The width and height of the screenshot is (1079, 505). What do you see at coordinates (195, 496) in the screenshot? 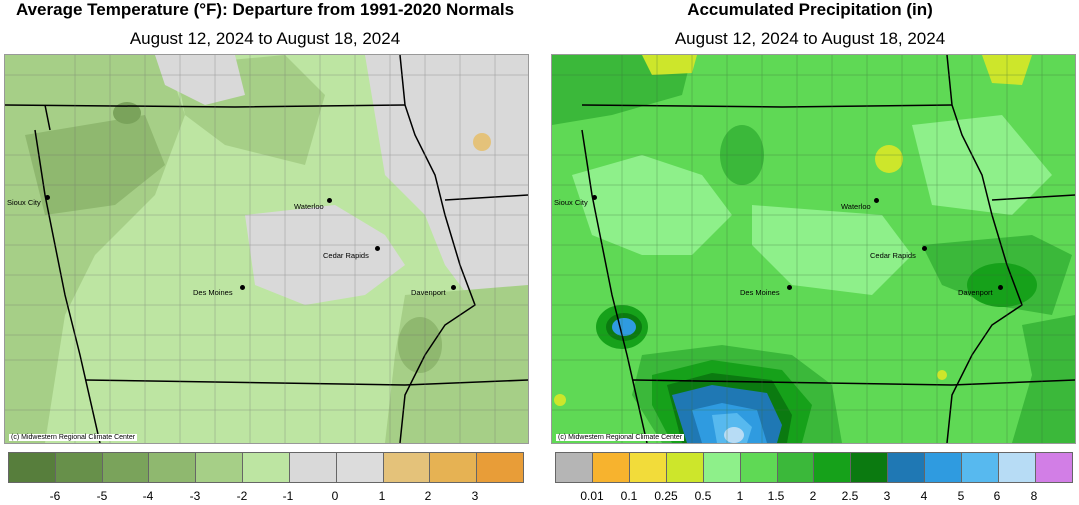
I see `temperature-legend-tick: -3` at bounding box center [195, 496].